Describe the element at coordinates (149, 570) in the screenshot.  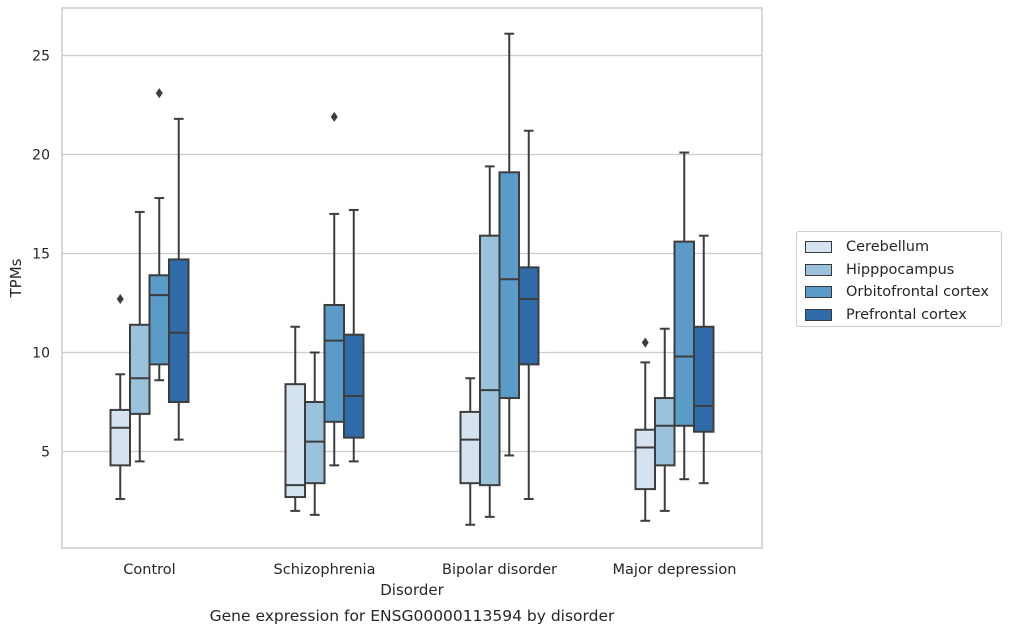
I see `x-tick-label-control: Control` at that location.